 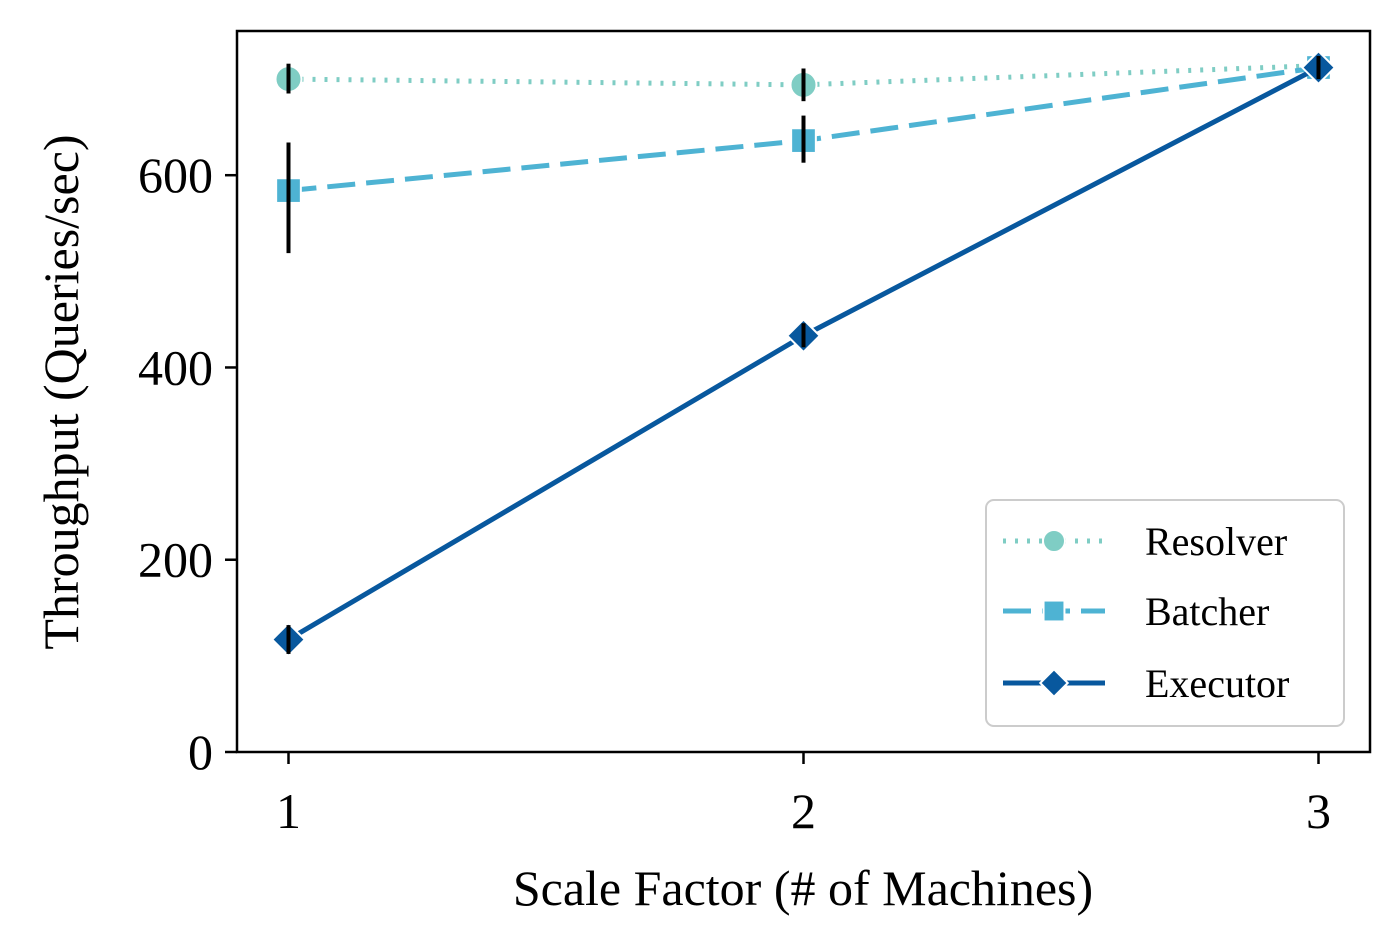 What do you see at coordinates (1054, 541) in the screenshot?
I see `legend-resolver-marker` at bounding box center [1054, 541].